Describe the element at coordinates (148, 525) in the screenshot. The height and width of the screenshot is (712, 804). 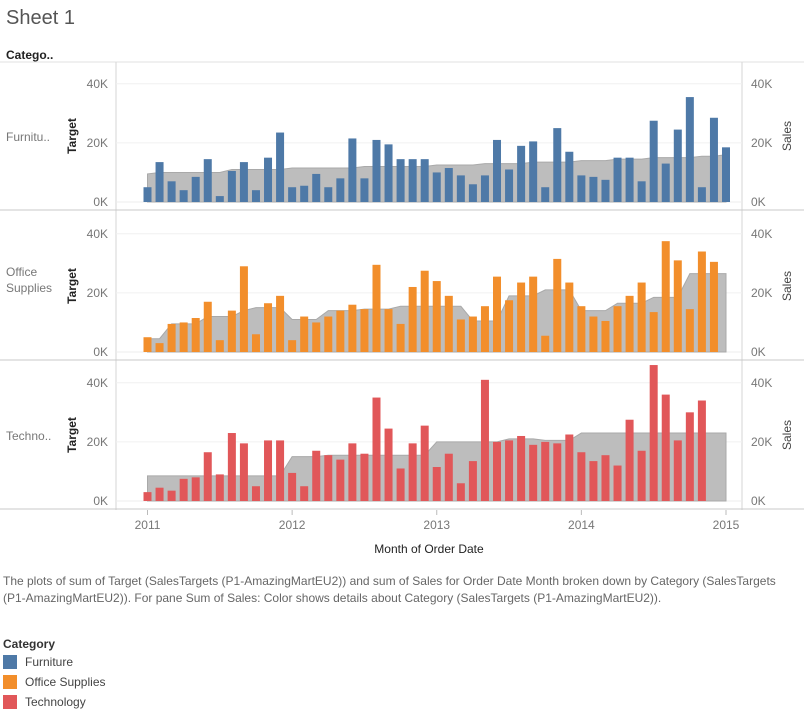
I see `x-tick-label: 2011` at that location.